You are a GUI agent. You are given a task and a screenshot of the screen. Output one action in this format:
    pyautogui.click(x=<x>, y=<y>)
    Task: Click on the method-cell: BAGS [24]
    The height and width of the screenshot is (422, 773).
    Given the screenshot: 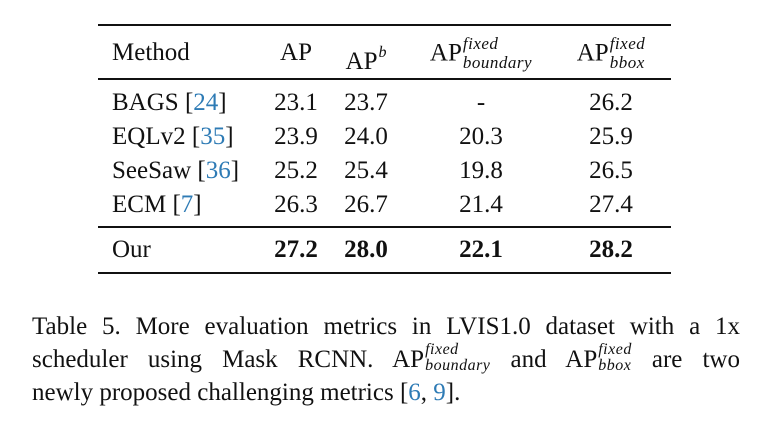 What is the action you would take?
    pyautogui.click(x=169, y=102)
    